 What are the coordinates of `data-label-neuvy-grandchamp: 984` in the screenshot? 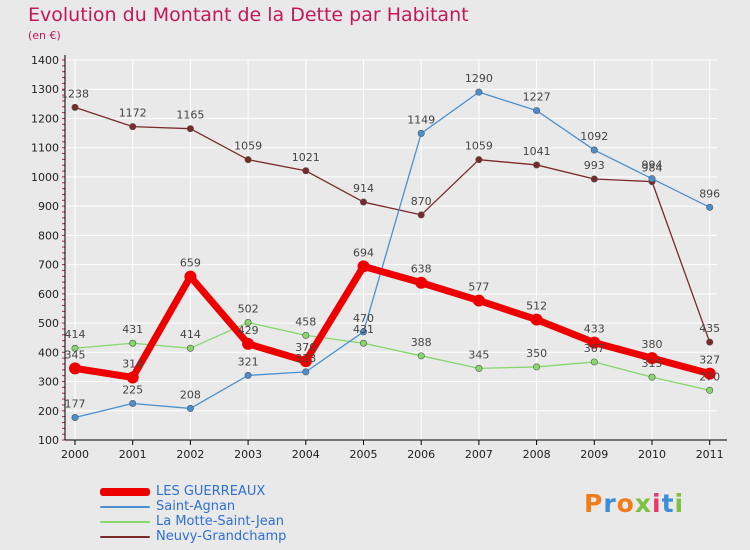 It's located at (652, 168).